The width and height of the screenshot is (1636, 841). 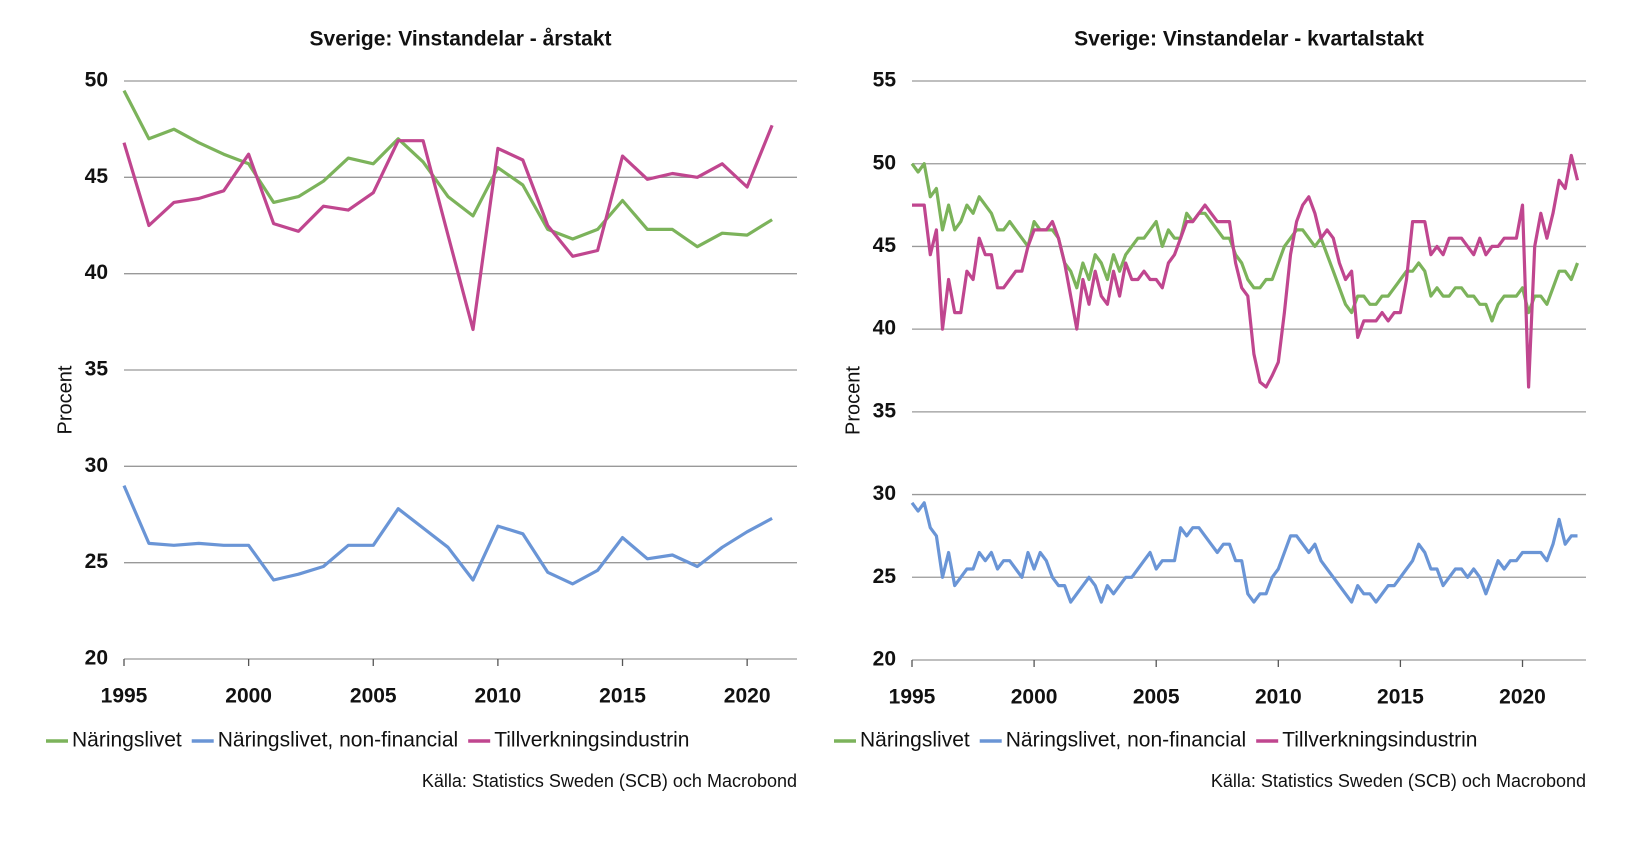 I want to click on chart-title: Sverige: Vinstandelar - kvartalstakt, so click(x=1249, y=39).